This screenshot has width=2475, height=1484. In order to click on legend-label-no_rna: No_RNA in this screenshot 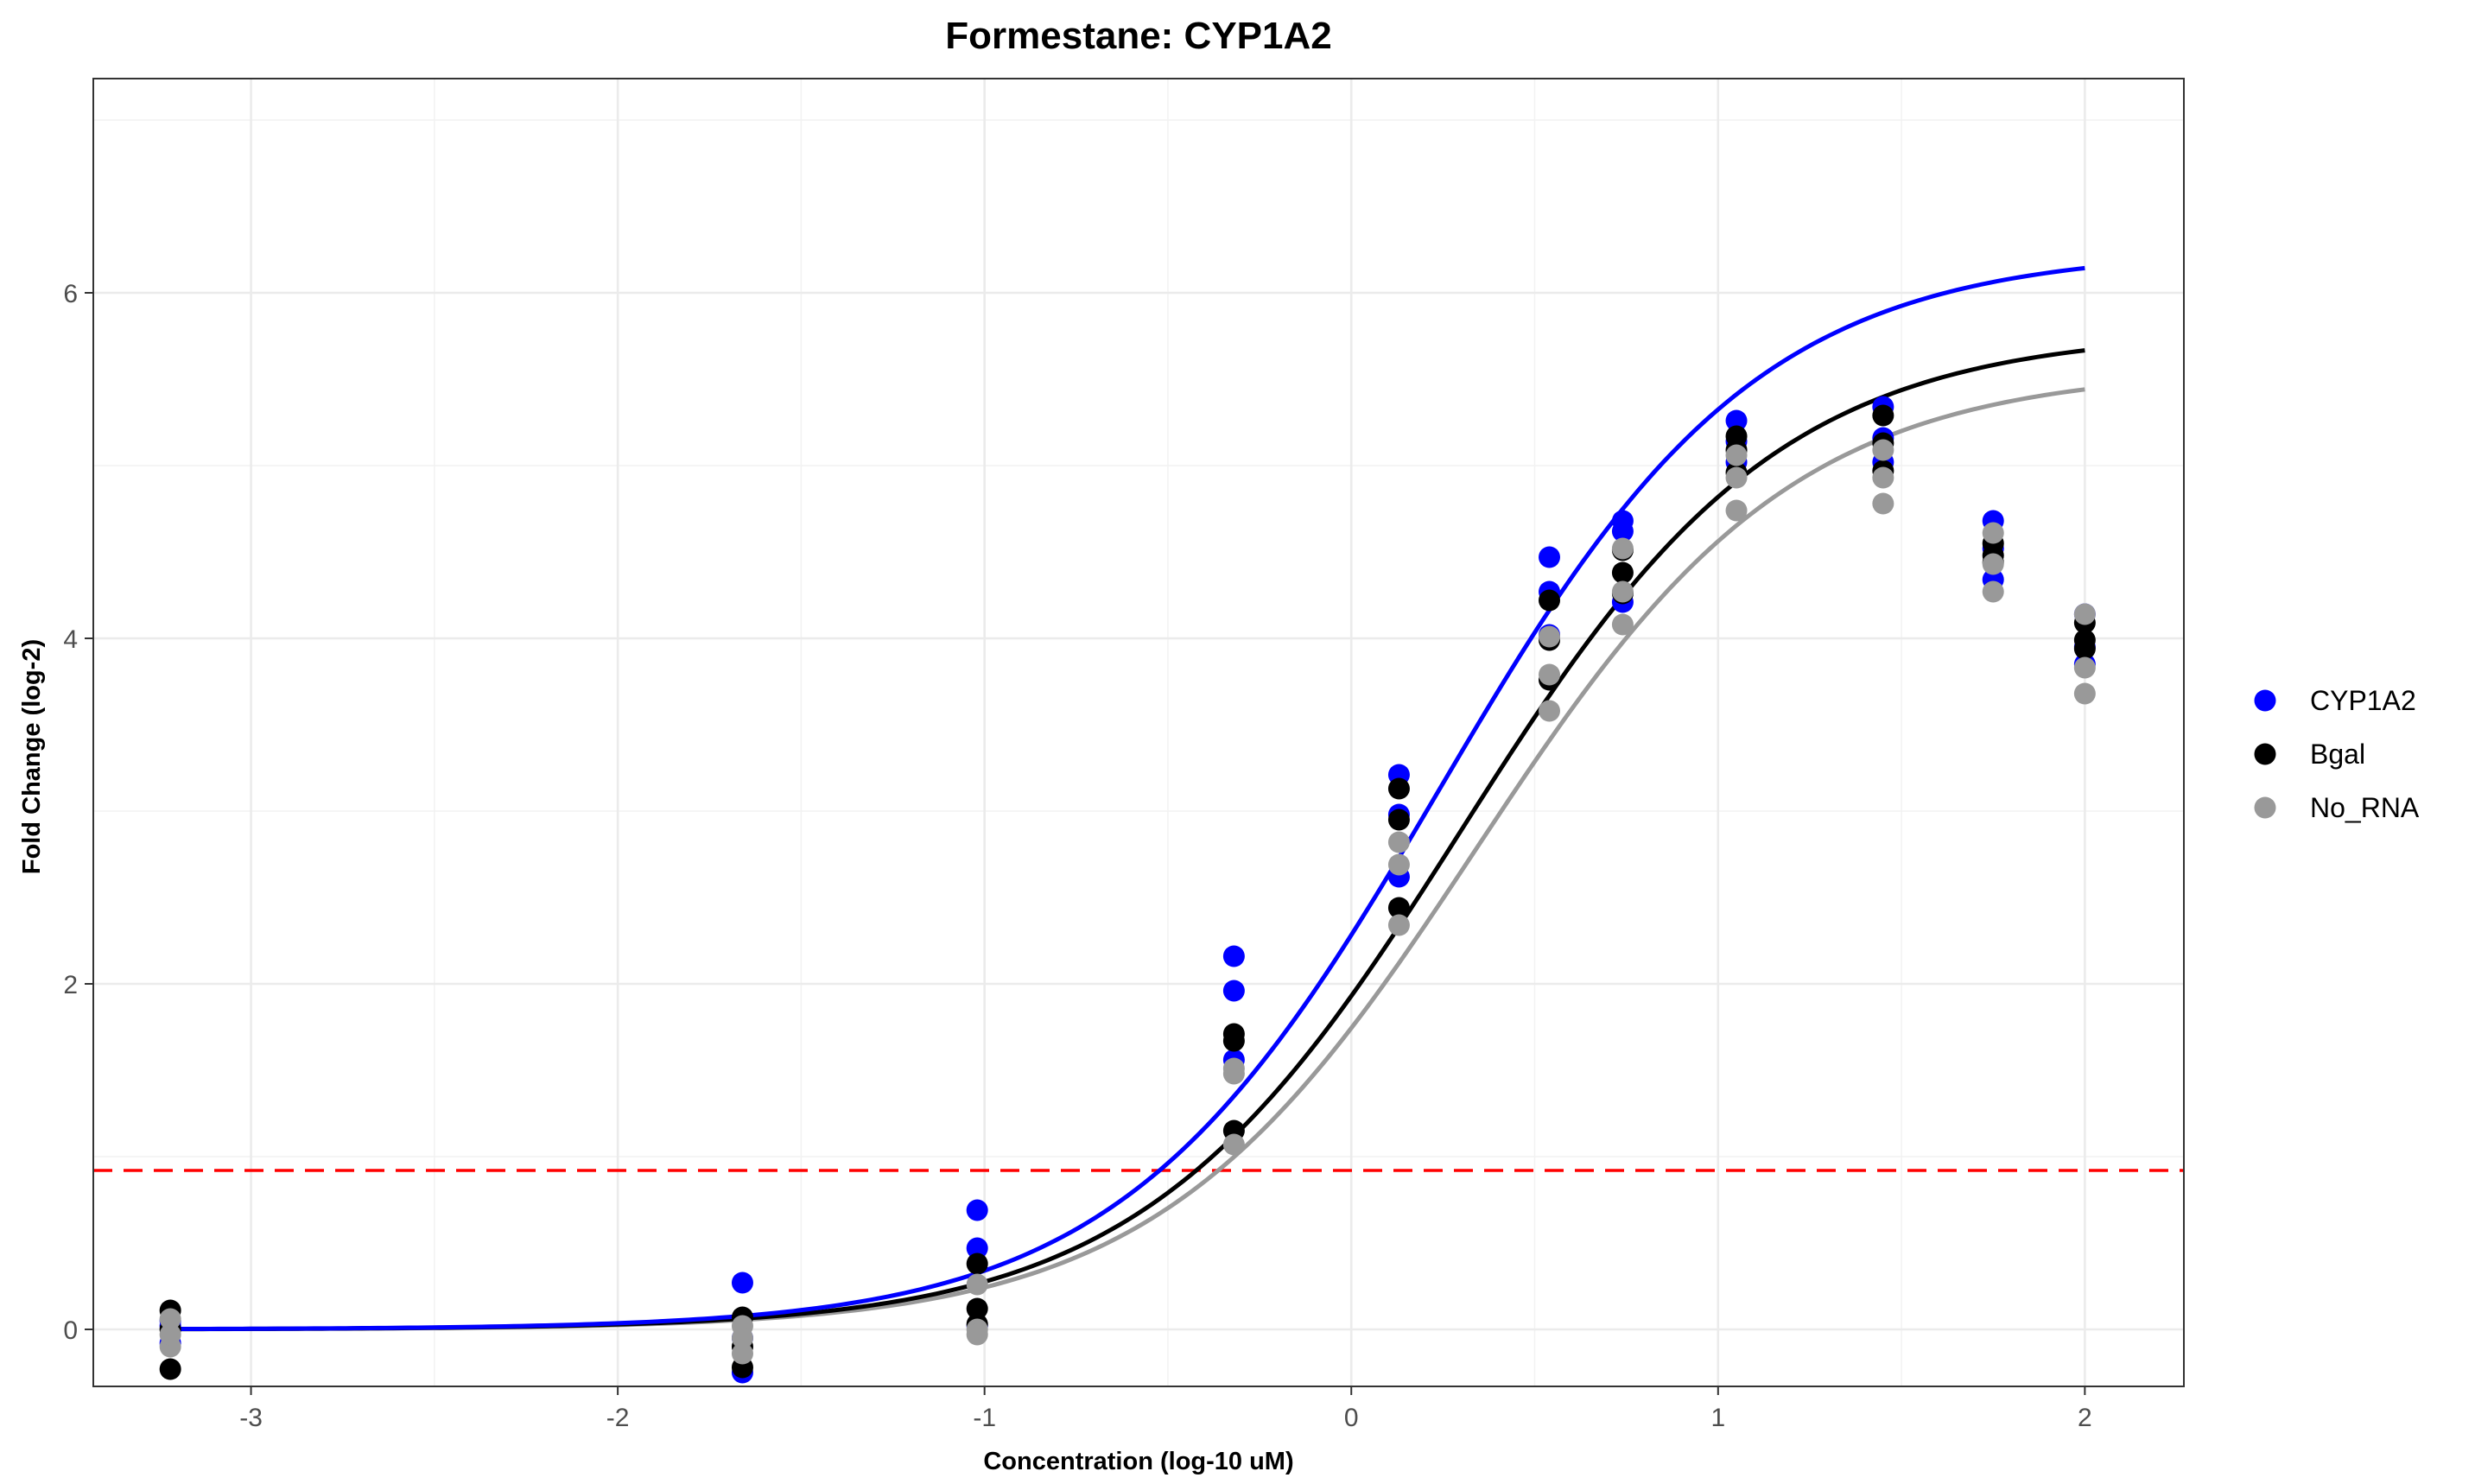, I will do `click(2365, 807)`.